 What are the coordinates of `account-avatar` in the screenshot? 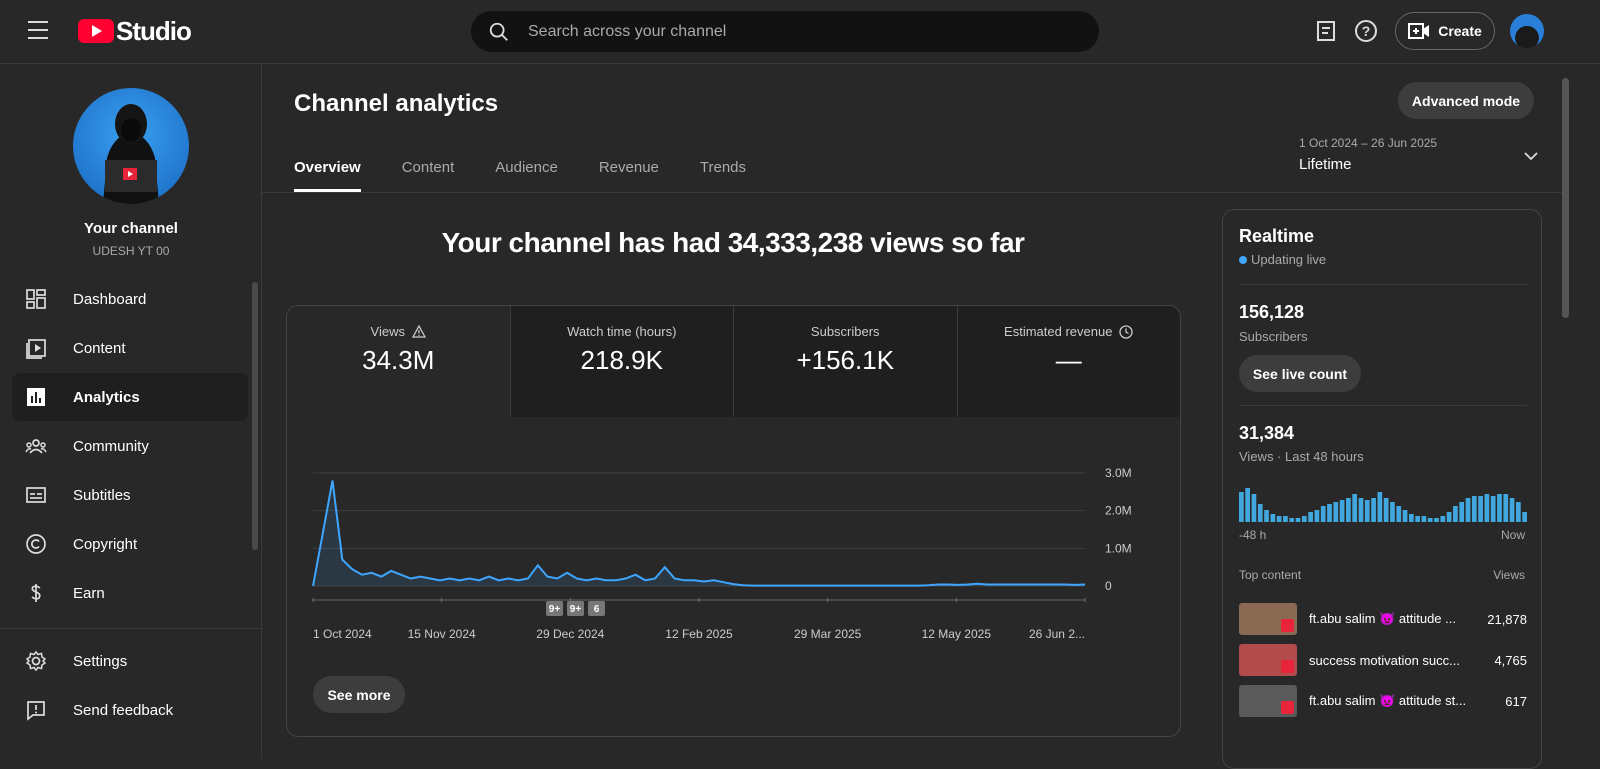 It's located at (1527, 31).